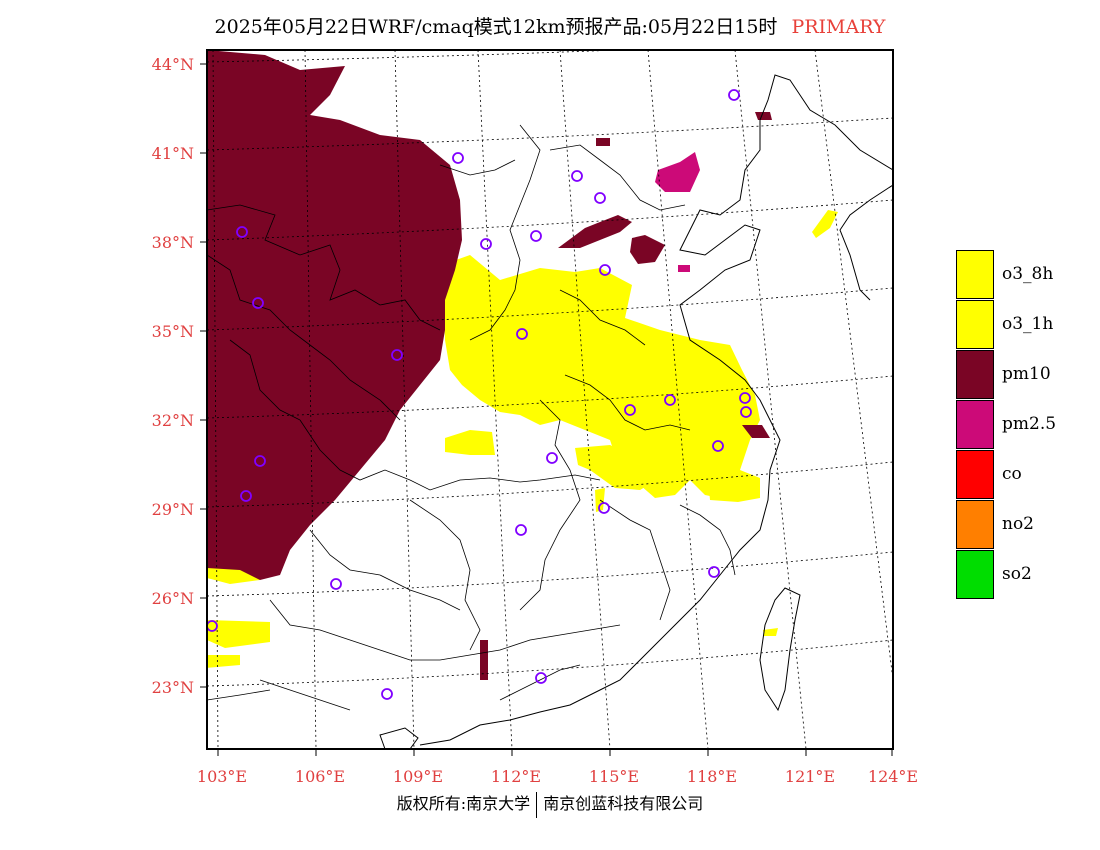 This screenshot has height=850, width=1100. I want to click on legend-item-no2: no2, so click(1026, 524).